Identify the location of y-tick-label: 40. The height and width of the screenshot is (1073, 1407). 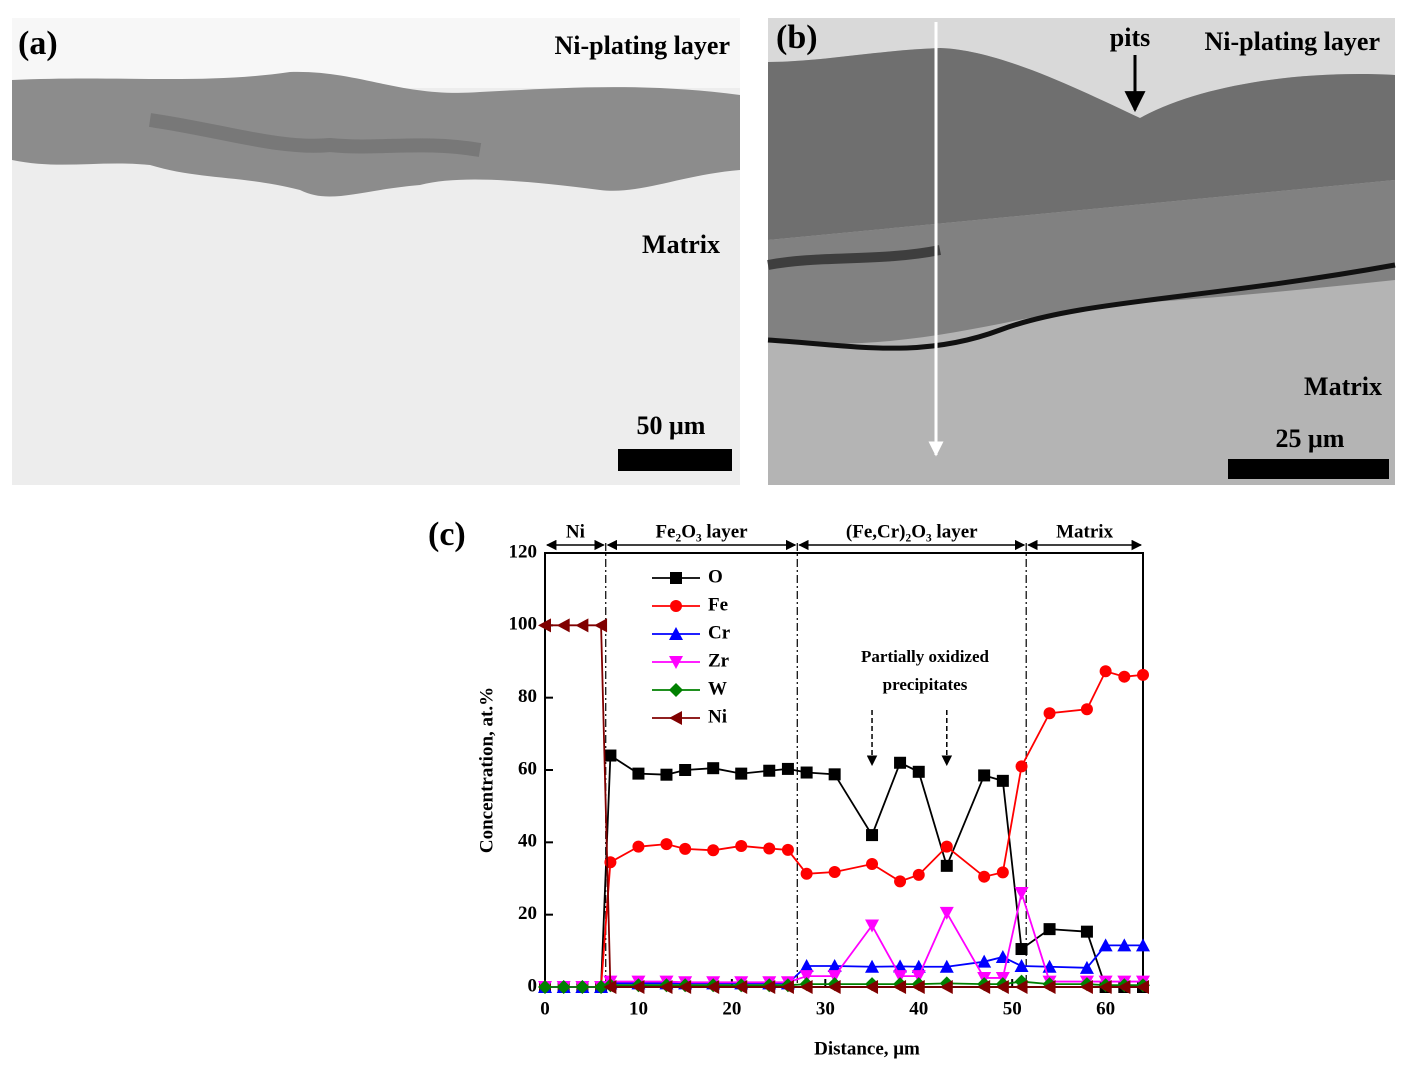
(527, 841).